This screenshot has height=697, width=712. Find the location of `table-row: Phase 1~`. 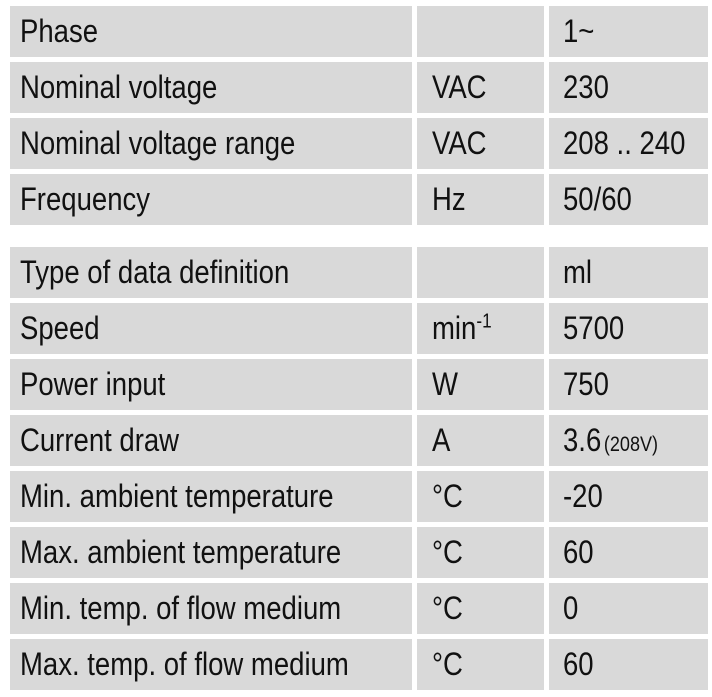

table-row: Phase 1~ is located at coordinates (359, 31).